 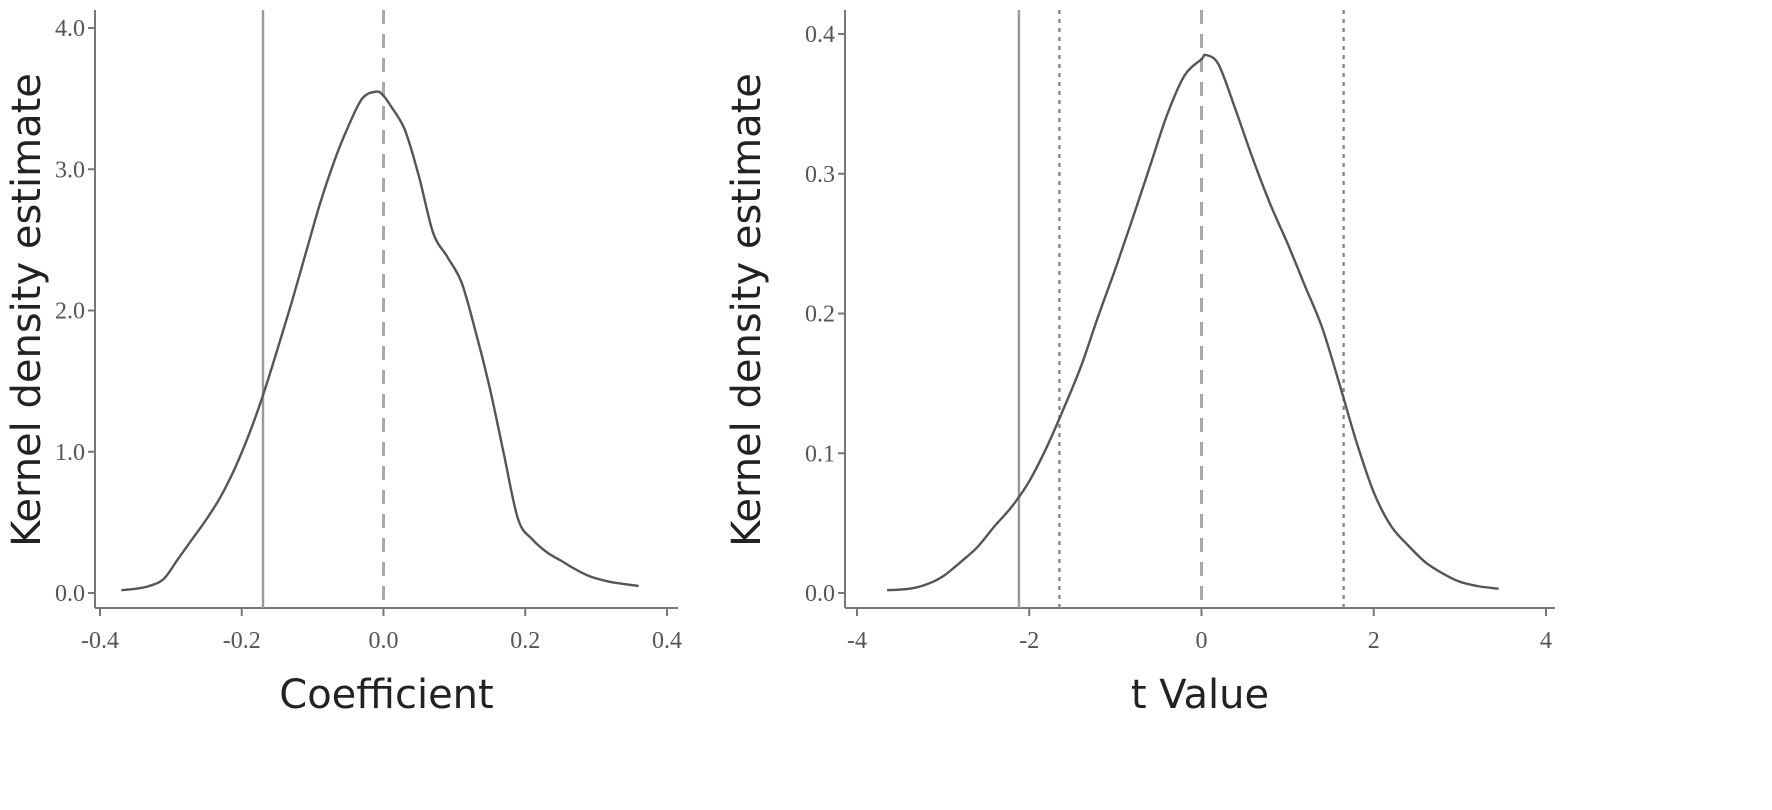 I want to click on y-tick-label: 0.2, so click(x=820, y=315).